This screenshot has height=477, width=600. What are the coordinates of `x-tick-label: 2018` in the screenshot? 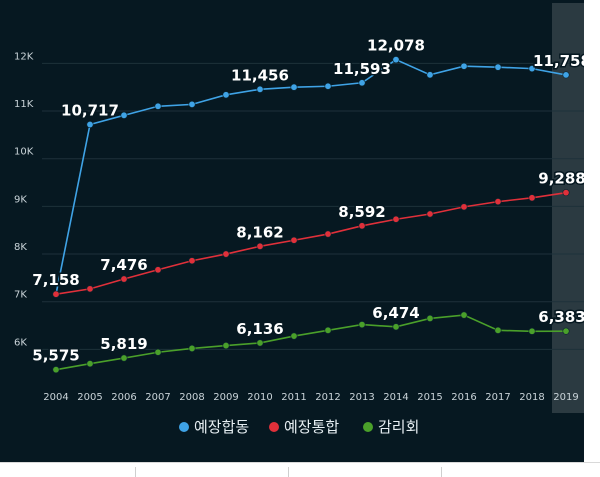 It's located at (531, 397).